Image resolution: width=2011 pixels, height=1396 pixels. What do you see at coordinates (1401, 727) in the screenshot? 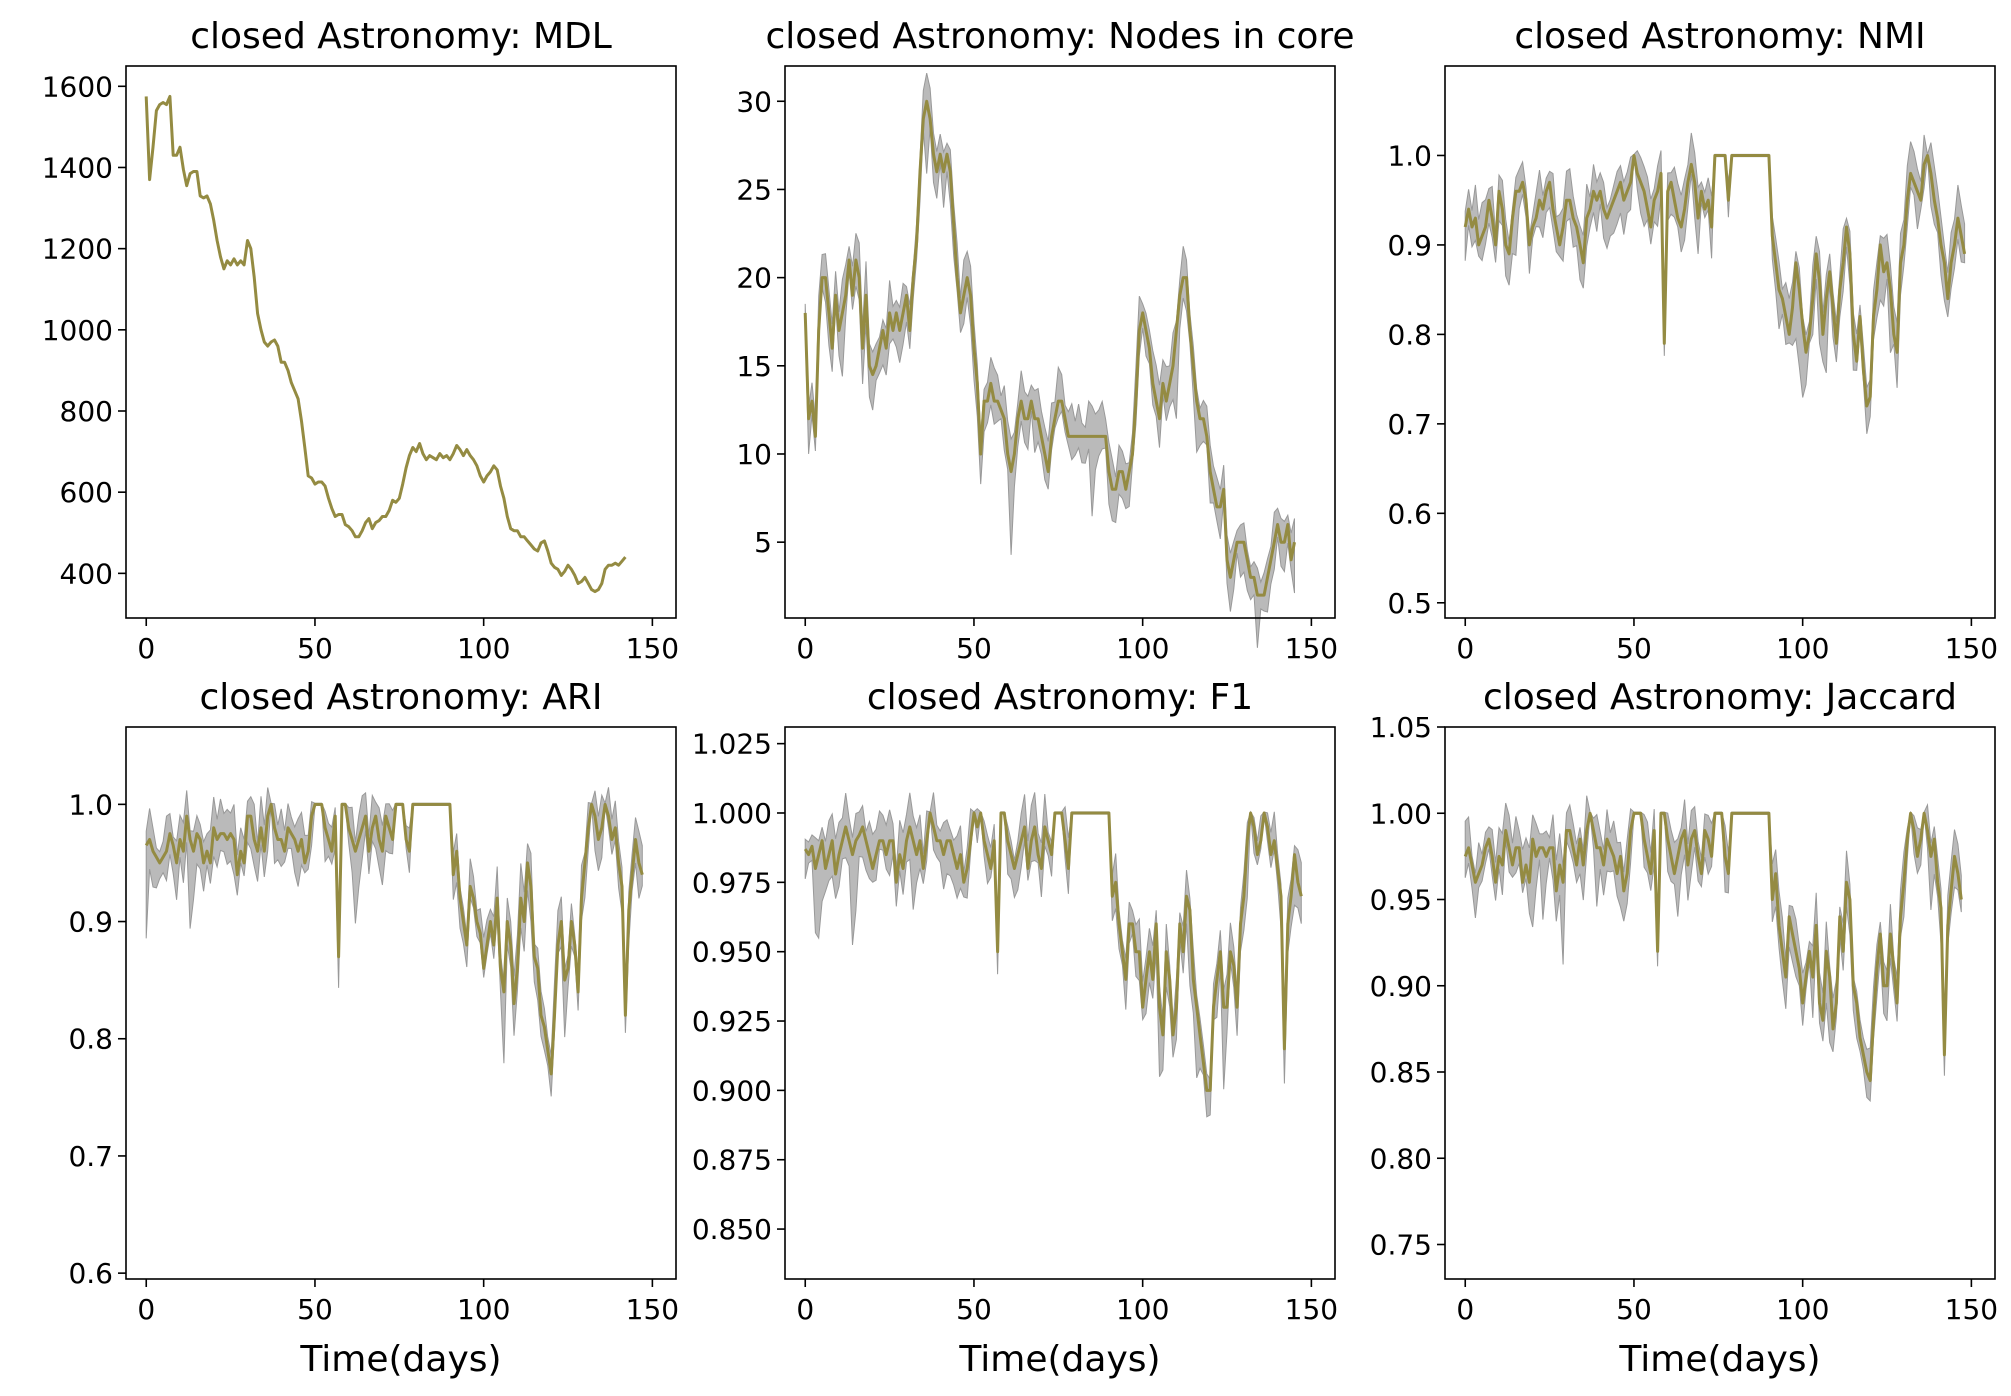
I see `y-tick-label: 1.05` at bounding box center [1401, 727].